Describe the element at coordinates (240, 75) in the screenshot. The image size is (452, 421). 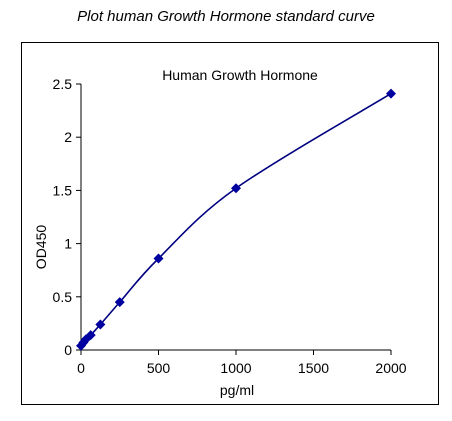
I see `chart-title: Human Growth Hormone` at that location.